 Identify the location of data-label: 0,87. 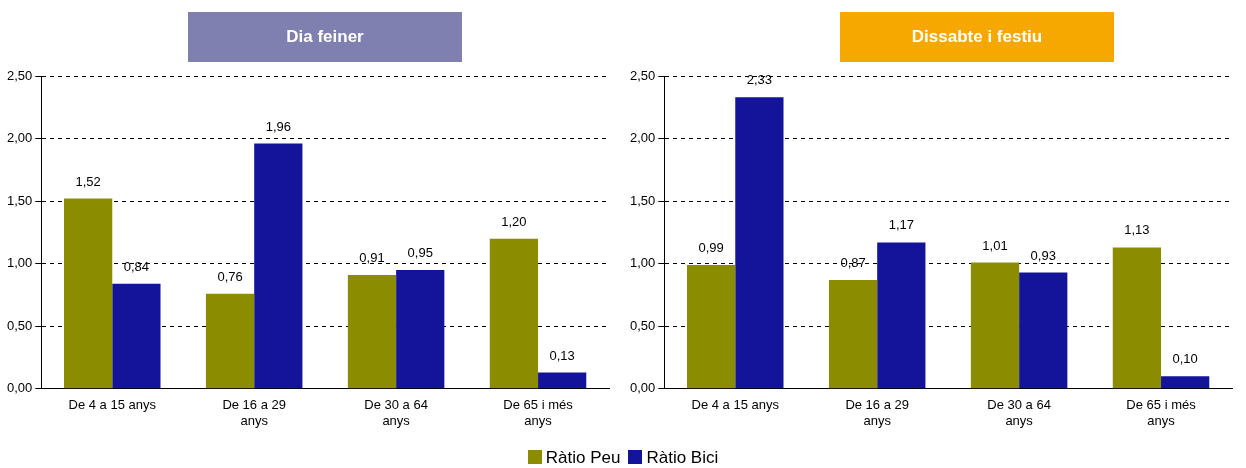
(853, 263).